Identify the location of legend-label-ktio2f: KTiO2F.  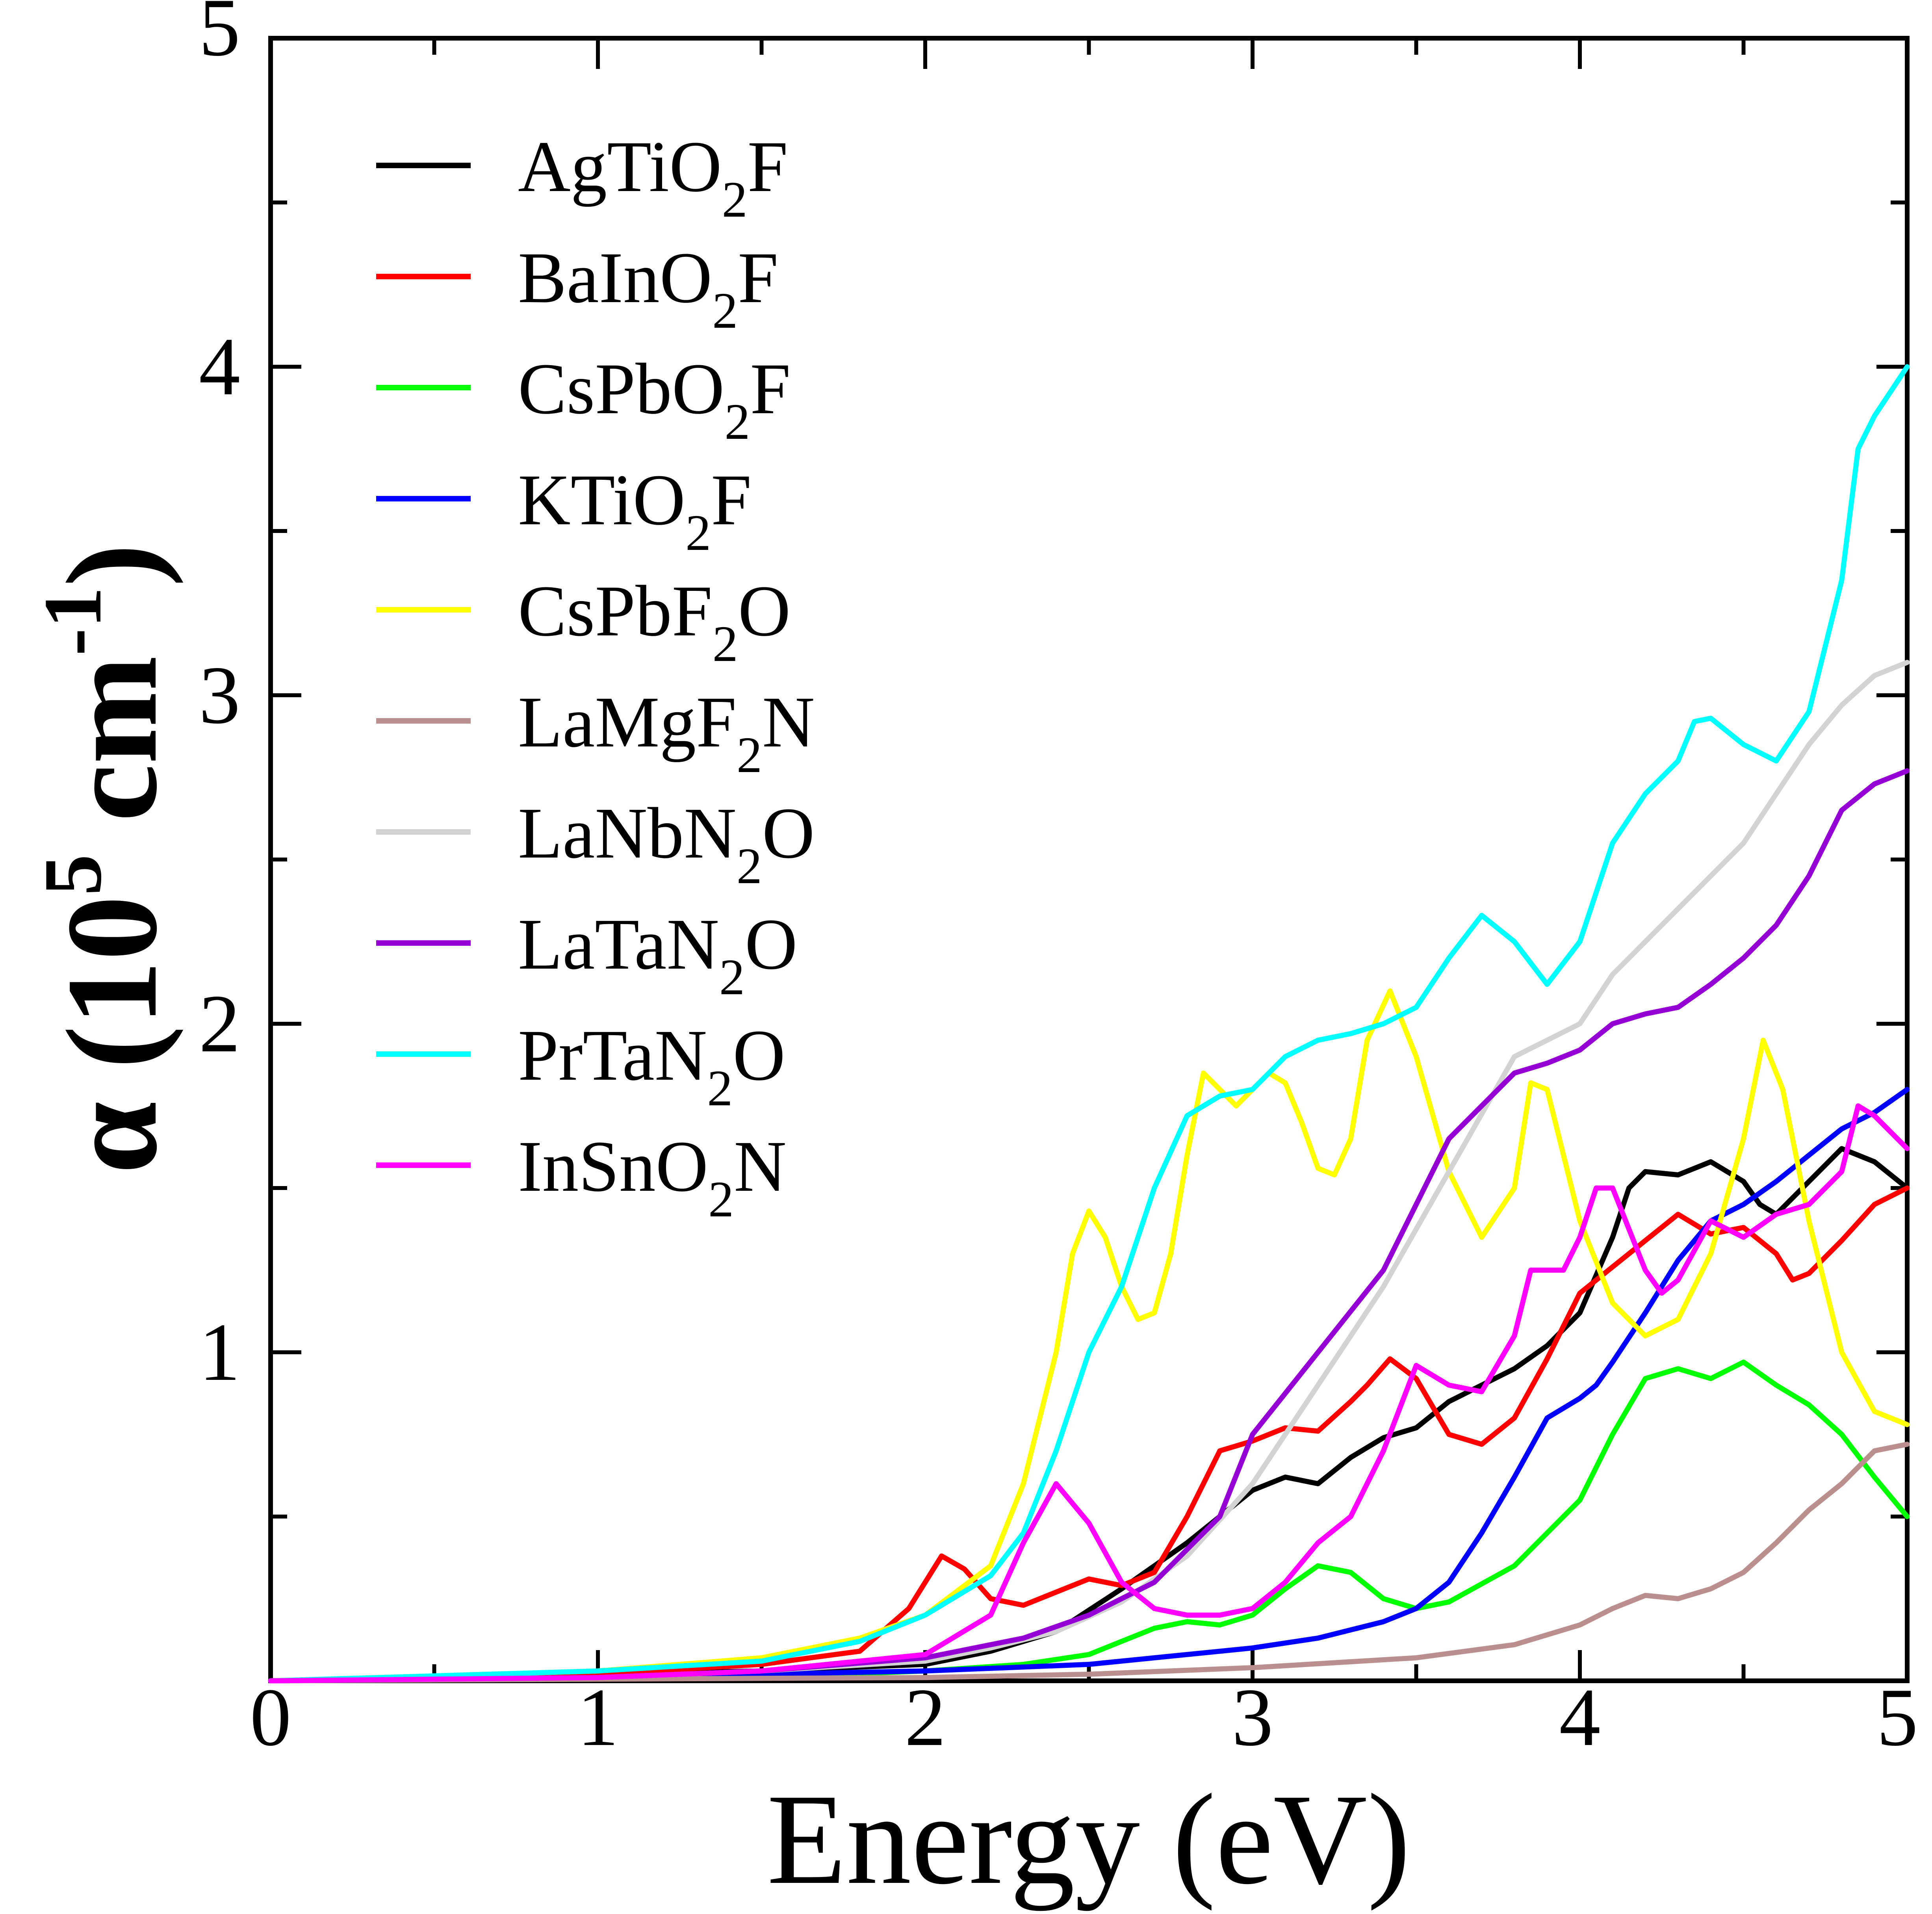
(635, 511).